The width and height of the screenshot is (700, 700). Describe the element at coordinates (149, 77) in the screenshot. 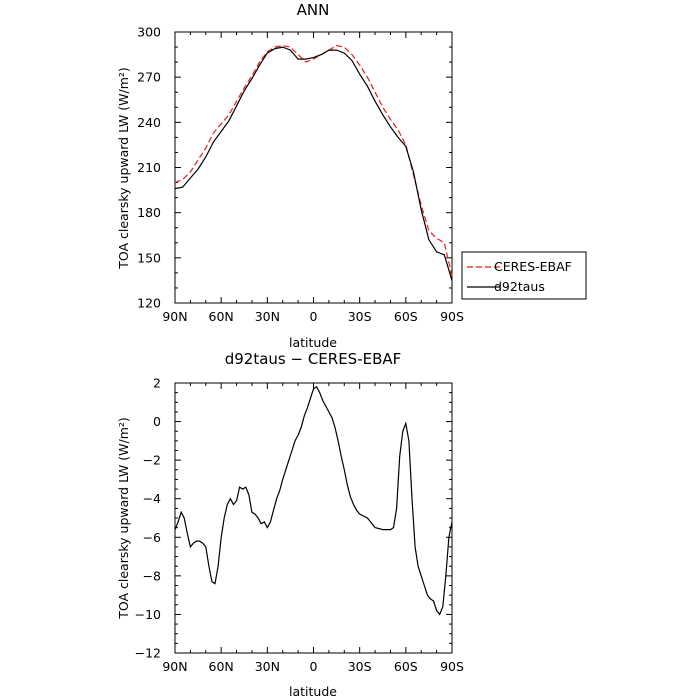

I see `y-tick-label: 270` at that location.